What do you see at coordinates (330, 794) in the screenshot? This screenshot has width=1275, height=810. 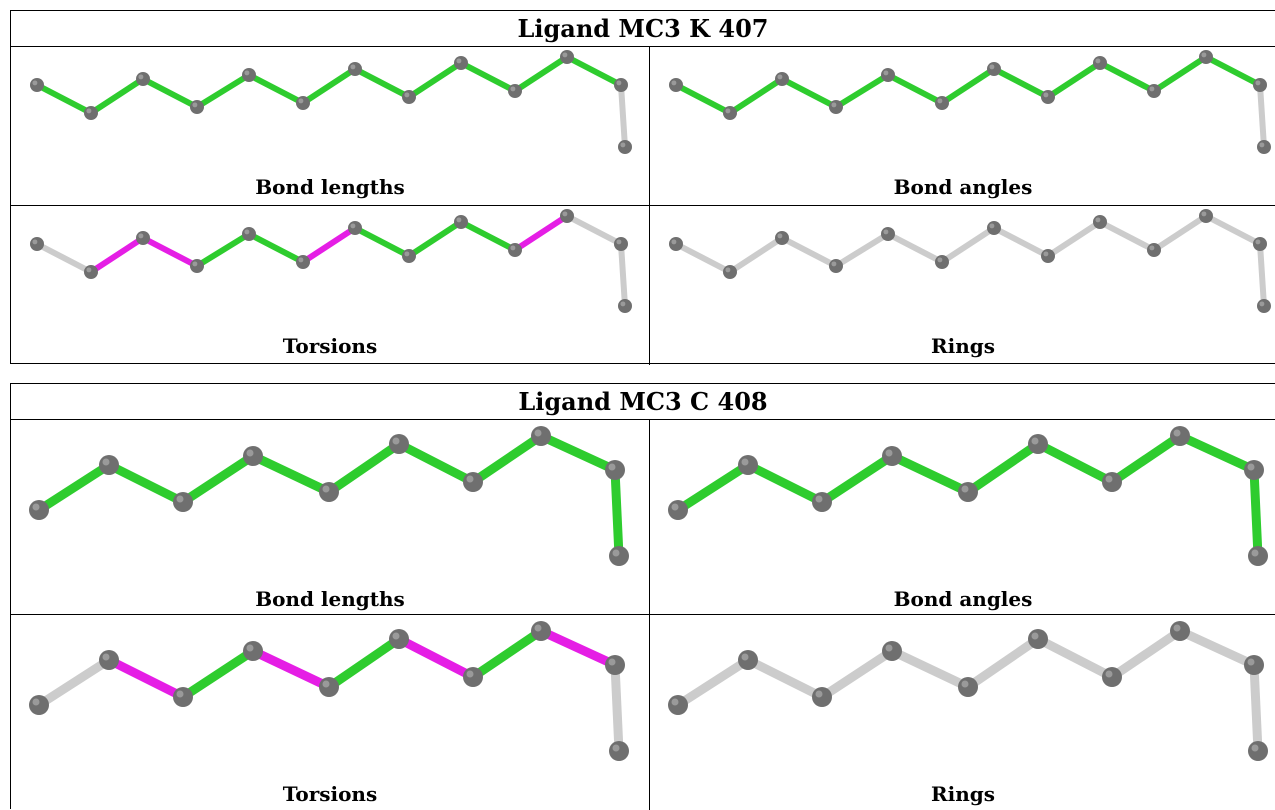 I see `panel-label: Torsions` at bounding box center [330, 794].